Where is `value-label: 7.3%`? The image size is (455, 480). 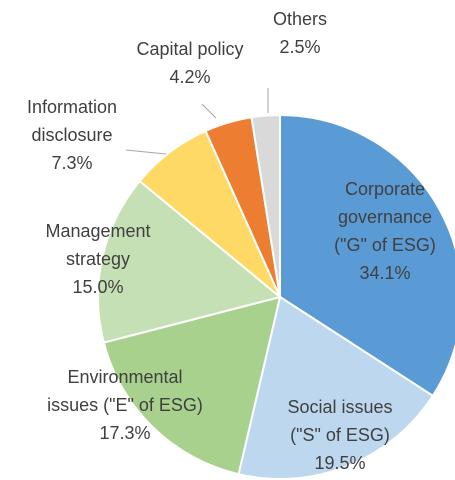 value-label: 7.3% is located at coordinates (71, 163).